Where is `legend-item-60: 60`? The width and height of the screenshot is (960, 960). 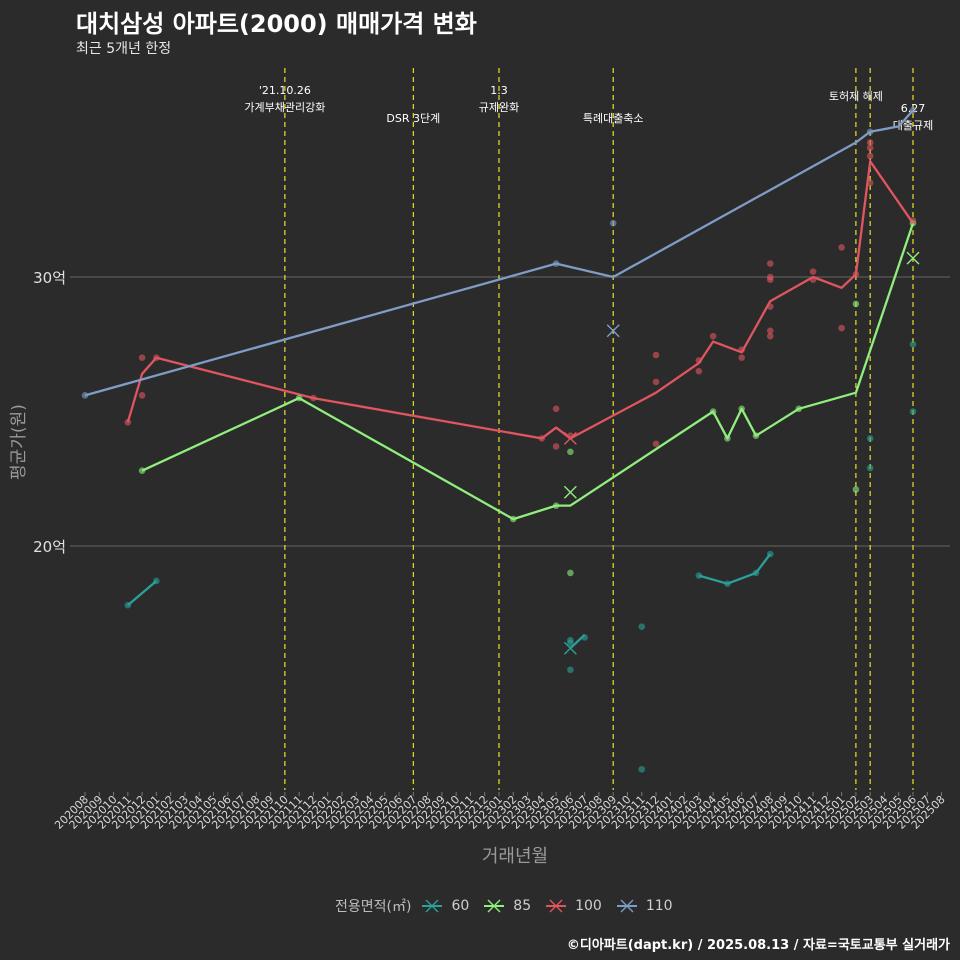
legend-item-60: 60 is located at coordinates (445, 906).